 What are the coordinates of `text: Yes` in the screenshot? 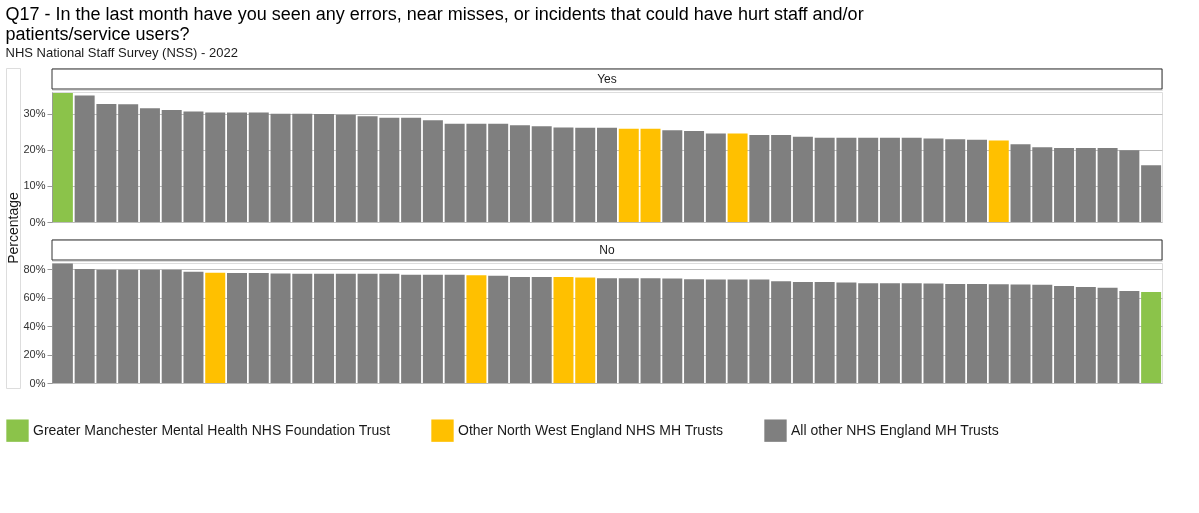 It's located at (607, 79).